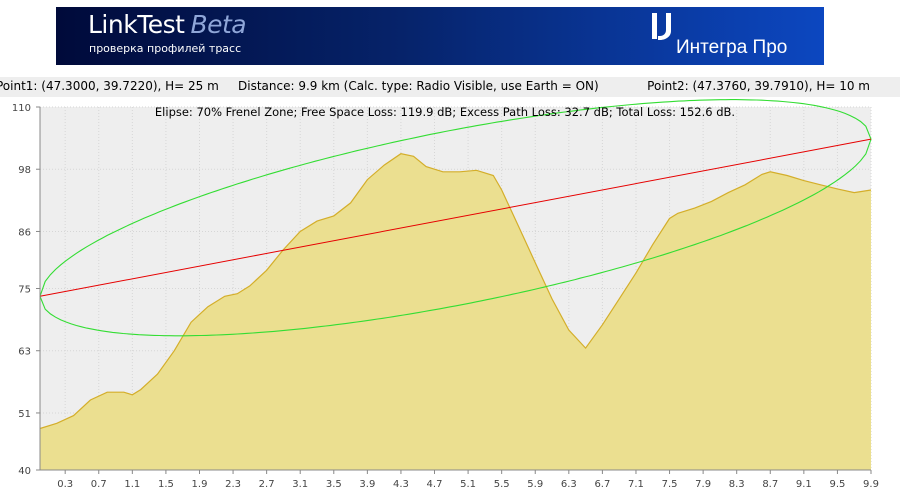 This screenshot has width=900, height=500. What do you see at coordinates (661, 26) in the screenshot?
I see `integra-logo-icon` at bounding box center [661, 26].